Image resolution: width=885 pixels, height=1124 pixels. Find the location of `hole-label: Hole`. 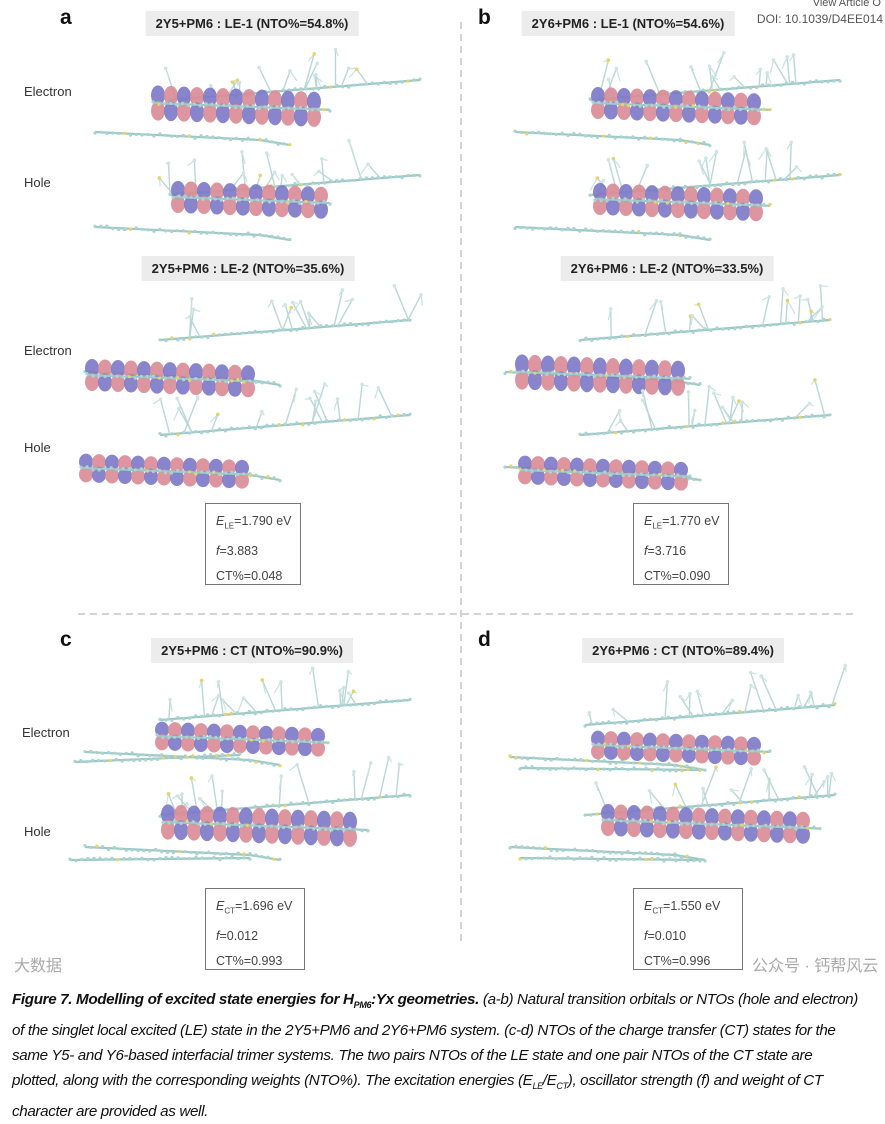

hole-label: Hole is located at coordinates (37, 182).